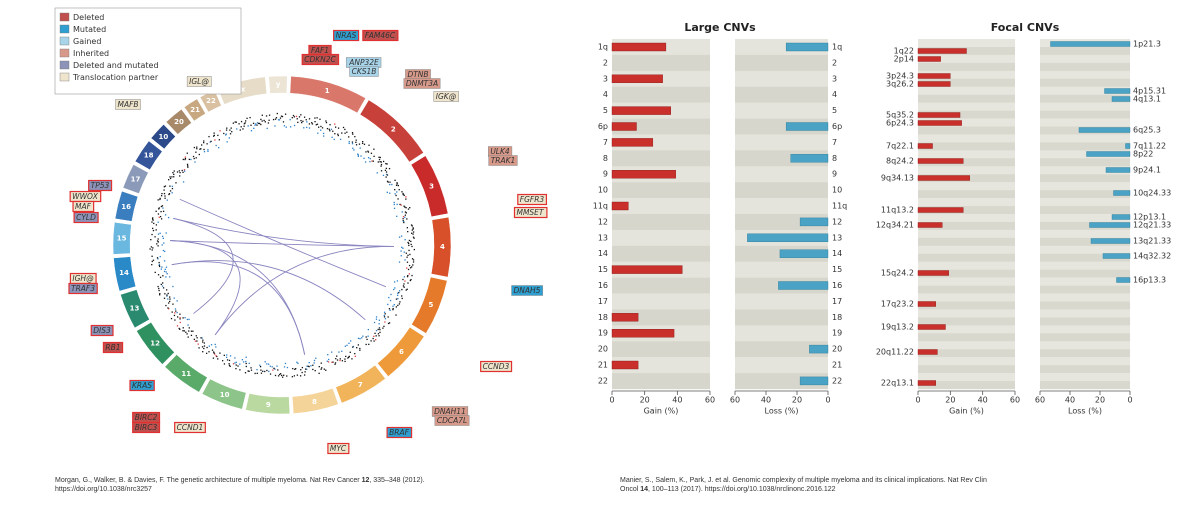 This screenshot has height=508, width=1187. What do you see at coordinates (1147, 99) in the screenshot?
I see `category-label: 4q13.1` at bounding box center [1147, 99].